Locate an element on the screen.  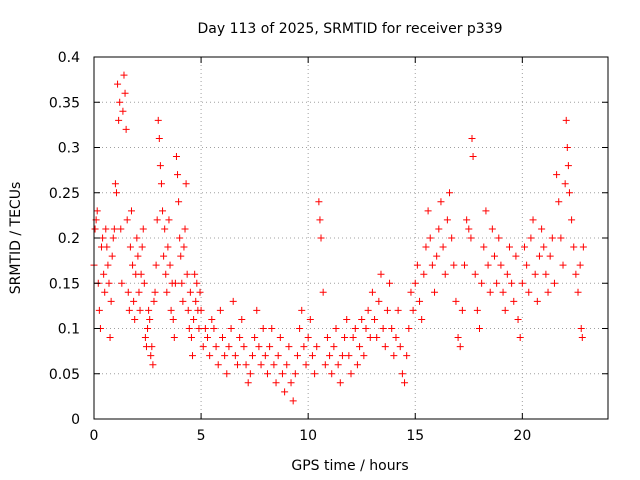
x-tick-label: 5 is located at coordinates (201, 436).